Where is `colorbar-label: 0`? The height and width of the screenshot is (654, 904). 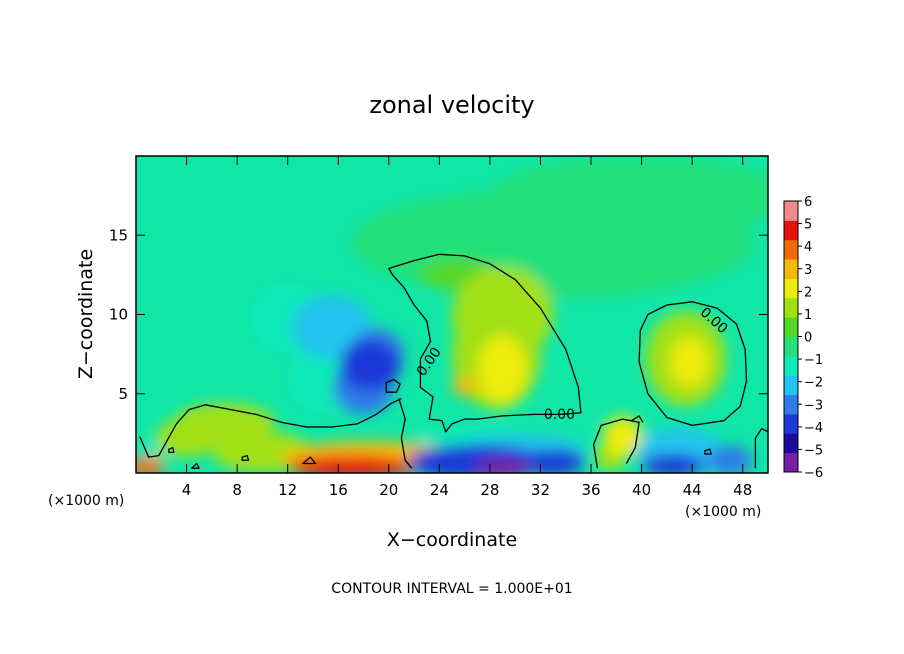 colorbar-label: 0 is located at coordinates (808, 338).